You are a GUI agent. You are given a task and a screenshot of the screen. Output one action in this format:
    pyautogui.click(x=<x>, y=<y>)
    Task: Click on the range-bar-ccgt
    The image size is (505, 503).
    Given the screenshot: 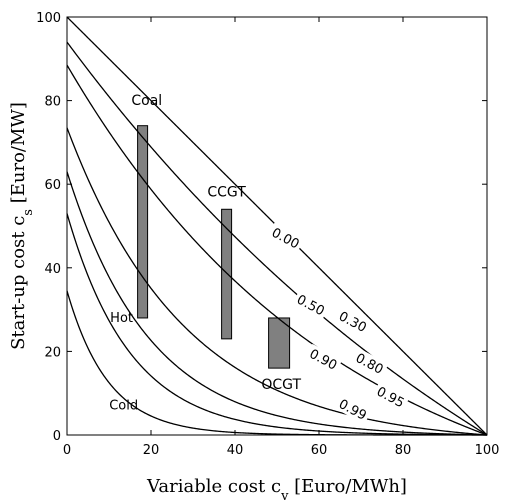 What is the action you would take?
    pyautogui.click(x=227, y=274)
    